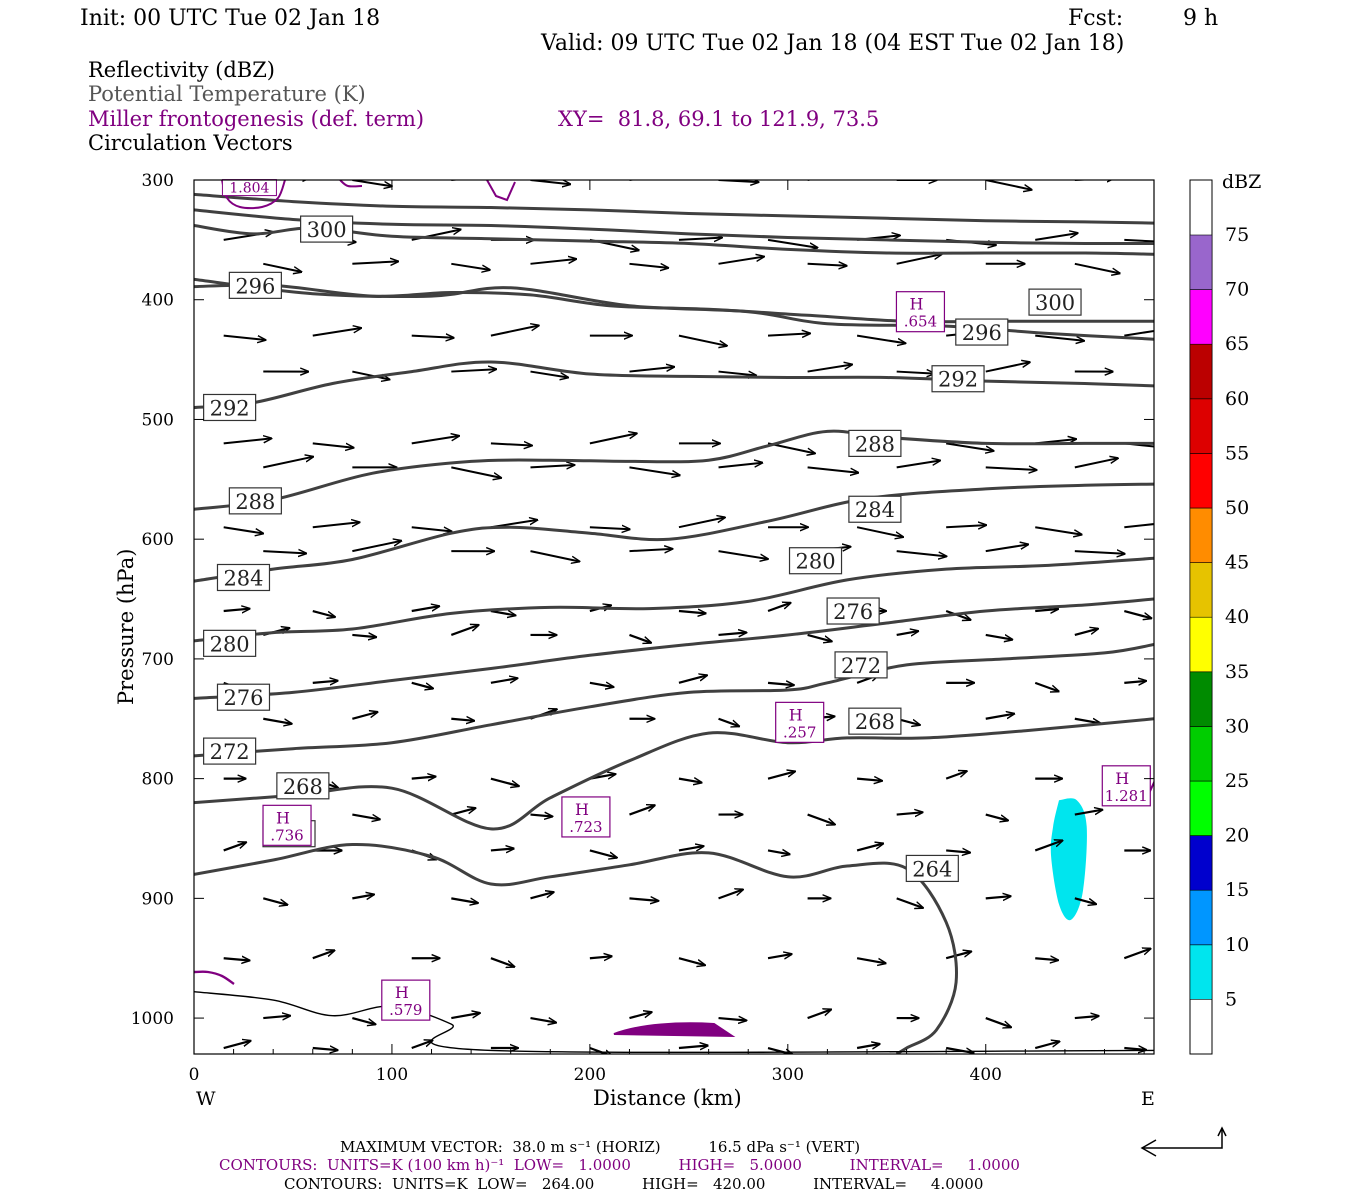  I want to click on y-tick-label: 300, so click(158, 181).